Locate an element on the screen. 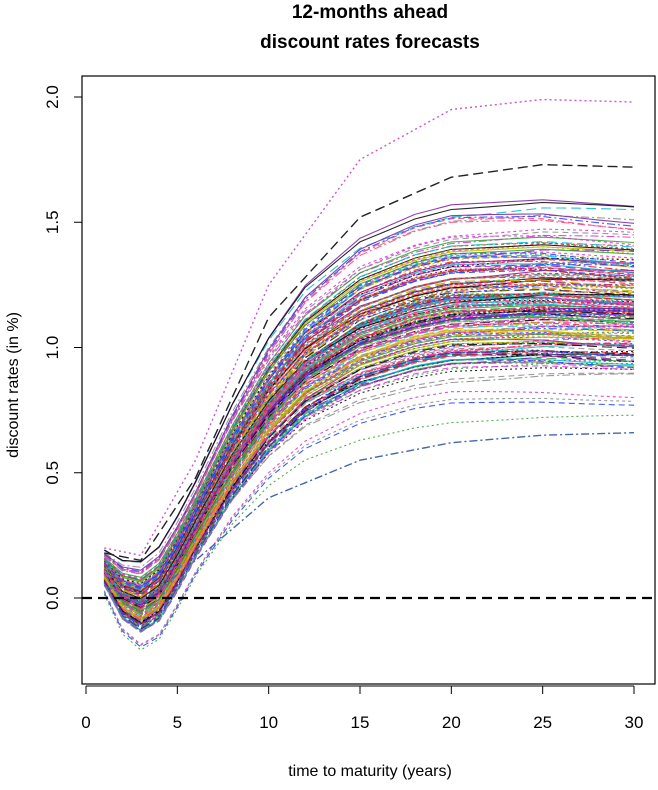  x-tick-label: 5 is located at coordinates (177, 722).